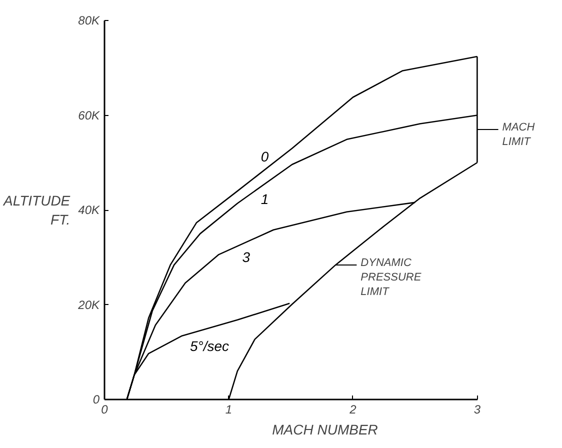  I want to click on y-tick-label: 40K, so click(89, 210).